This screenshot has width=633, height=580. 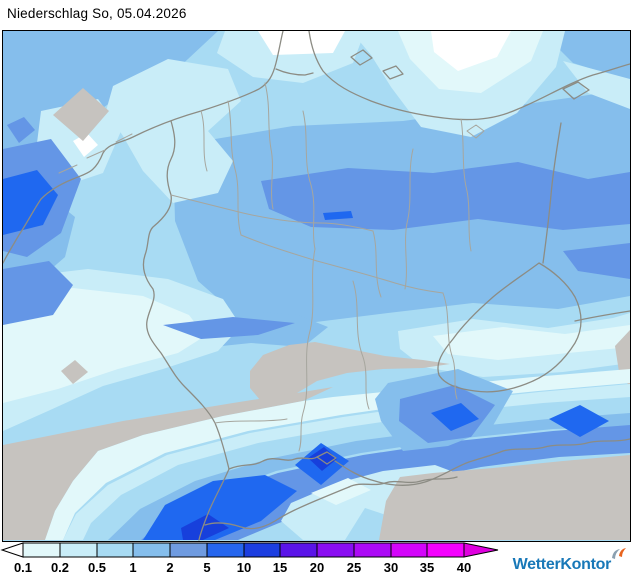 I want to click on legend-label: 0.5, so click(x=97, y=567).